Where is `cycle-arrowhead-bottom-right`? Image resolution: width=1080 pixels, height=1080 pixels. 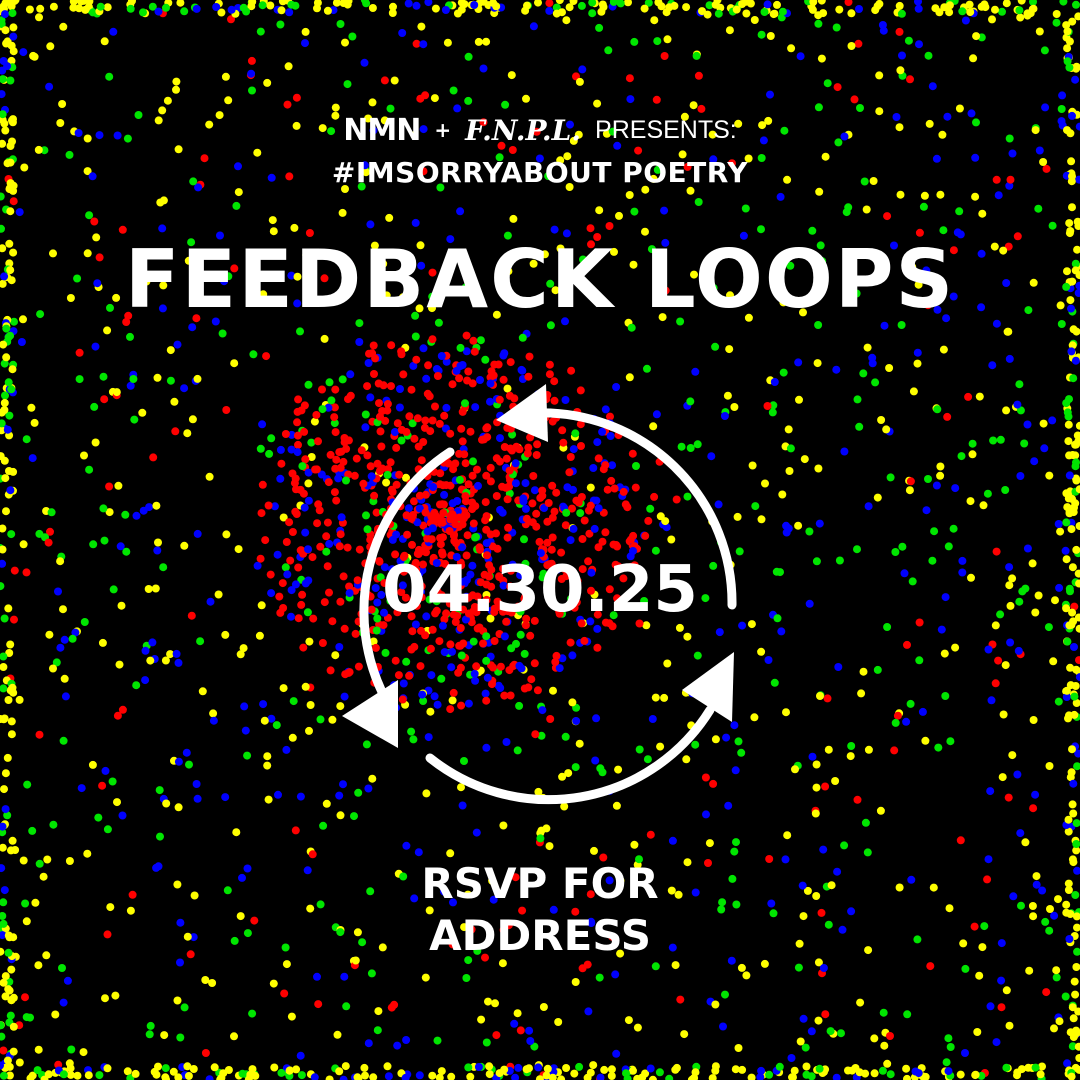 cycle-arrowhead-bottom-right is located at coordinates (708, 687).